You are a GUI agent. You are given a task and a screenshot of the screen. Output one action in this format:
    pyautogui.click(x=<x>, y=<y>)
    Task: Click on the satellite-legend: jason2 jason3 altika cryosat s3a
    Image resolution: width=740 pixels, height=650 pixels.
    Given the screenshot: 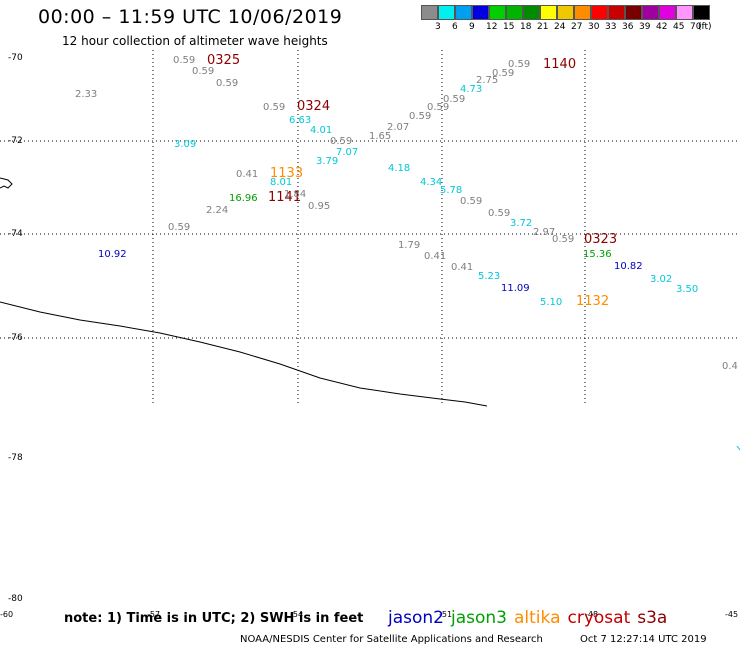 What is the action you would take?
    pyautogui.click(x=531, y=618)
    